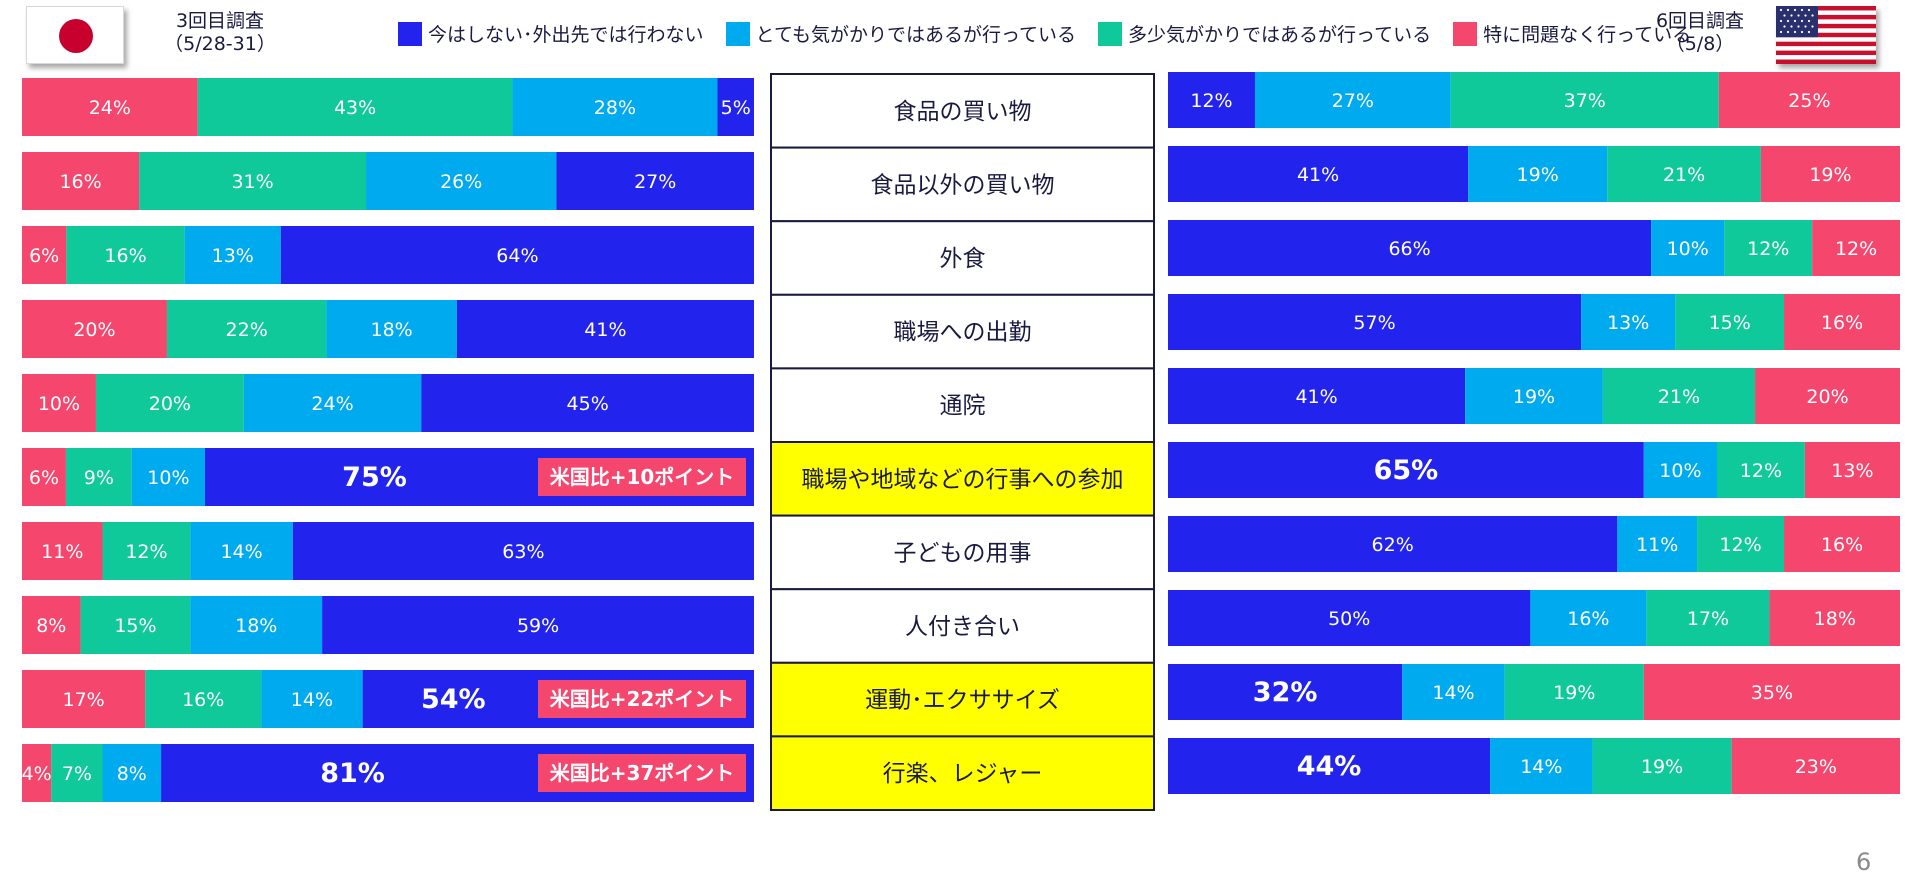 Image resolution: width=1912 pixels, height=890 pixels. I want to click on japan-data-label: 41%, so click(605, 330).